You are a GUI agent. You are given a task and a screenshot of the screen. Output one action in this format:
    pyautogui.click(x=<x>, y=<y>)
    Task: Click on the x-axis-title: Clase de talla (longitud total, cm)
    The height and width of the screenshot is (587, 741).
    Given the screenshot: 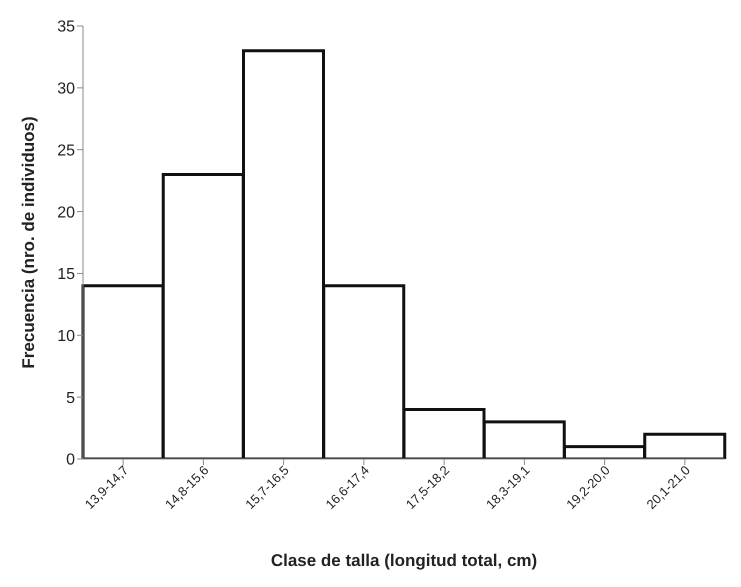 What is the action you would take?
    pyautogui.click(x=404, y=560)
    